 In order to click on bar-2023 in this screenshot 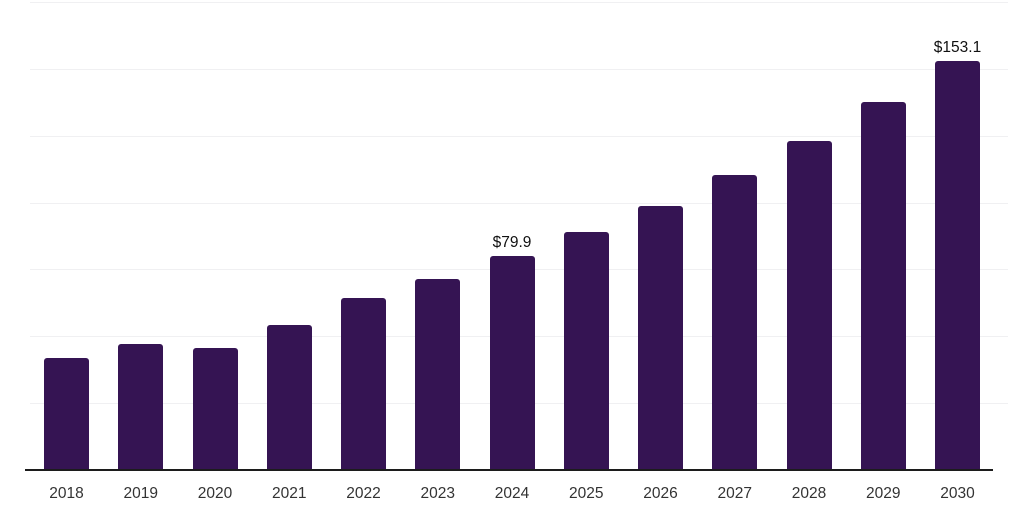, I will do `click(438, 374)`.